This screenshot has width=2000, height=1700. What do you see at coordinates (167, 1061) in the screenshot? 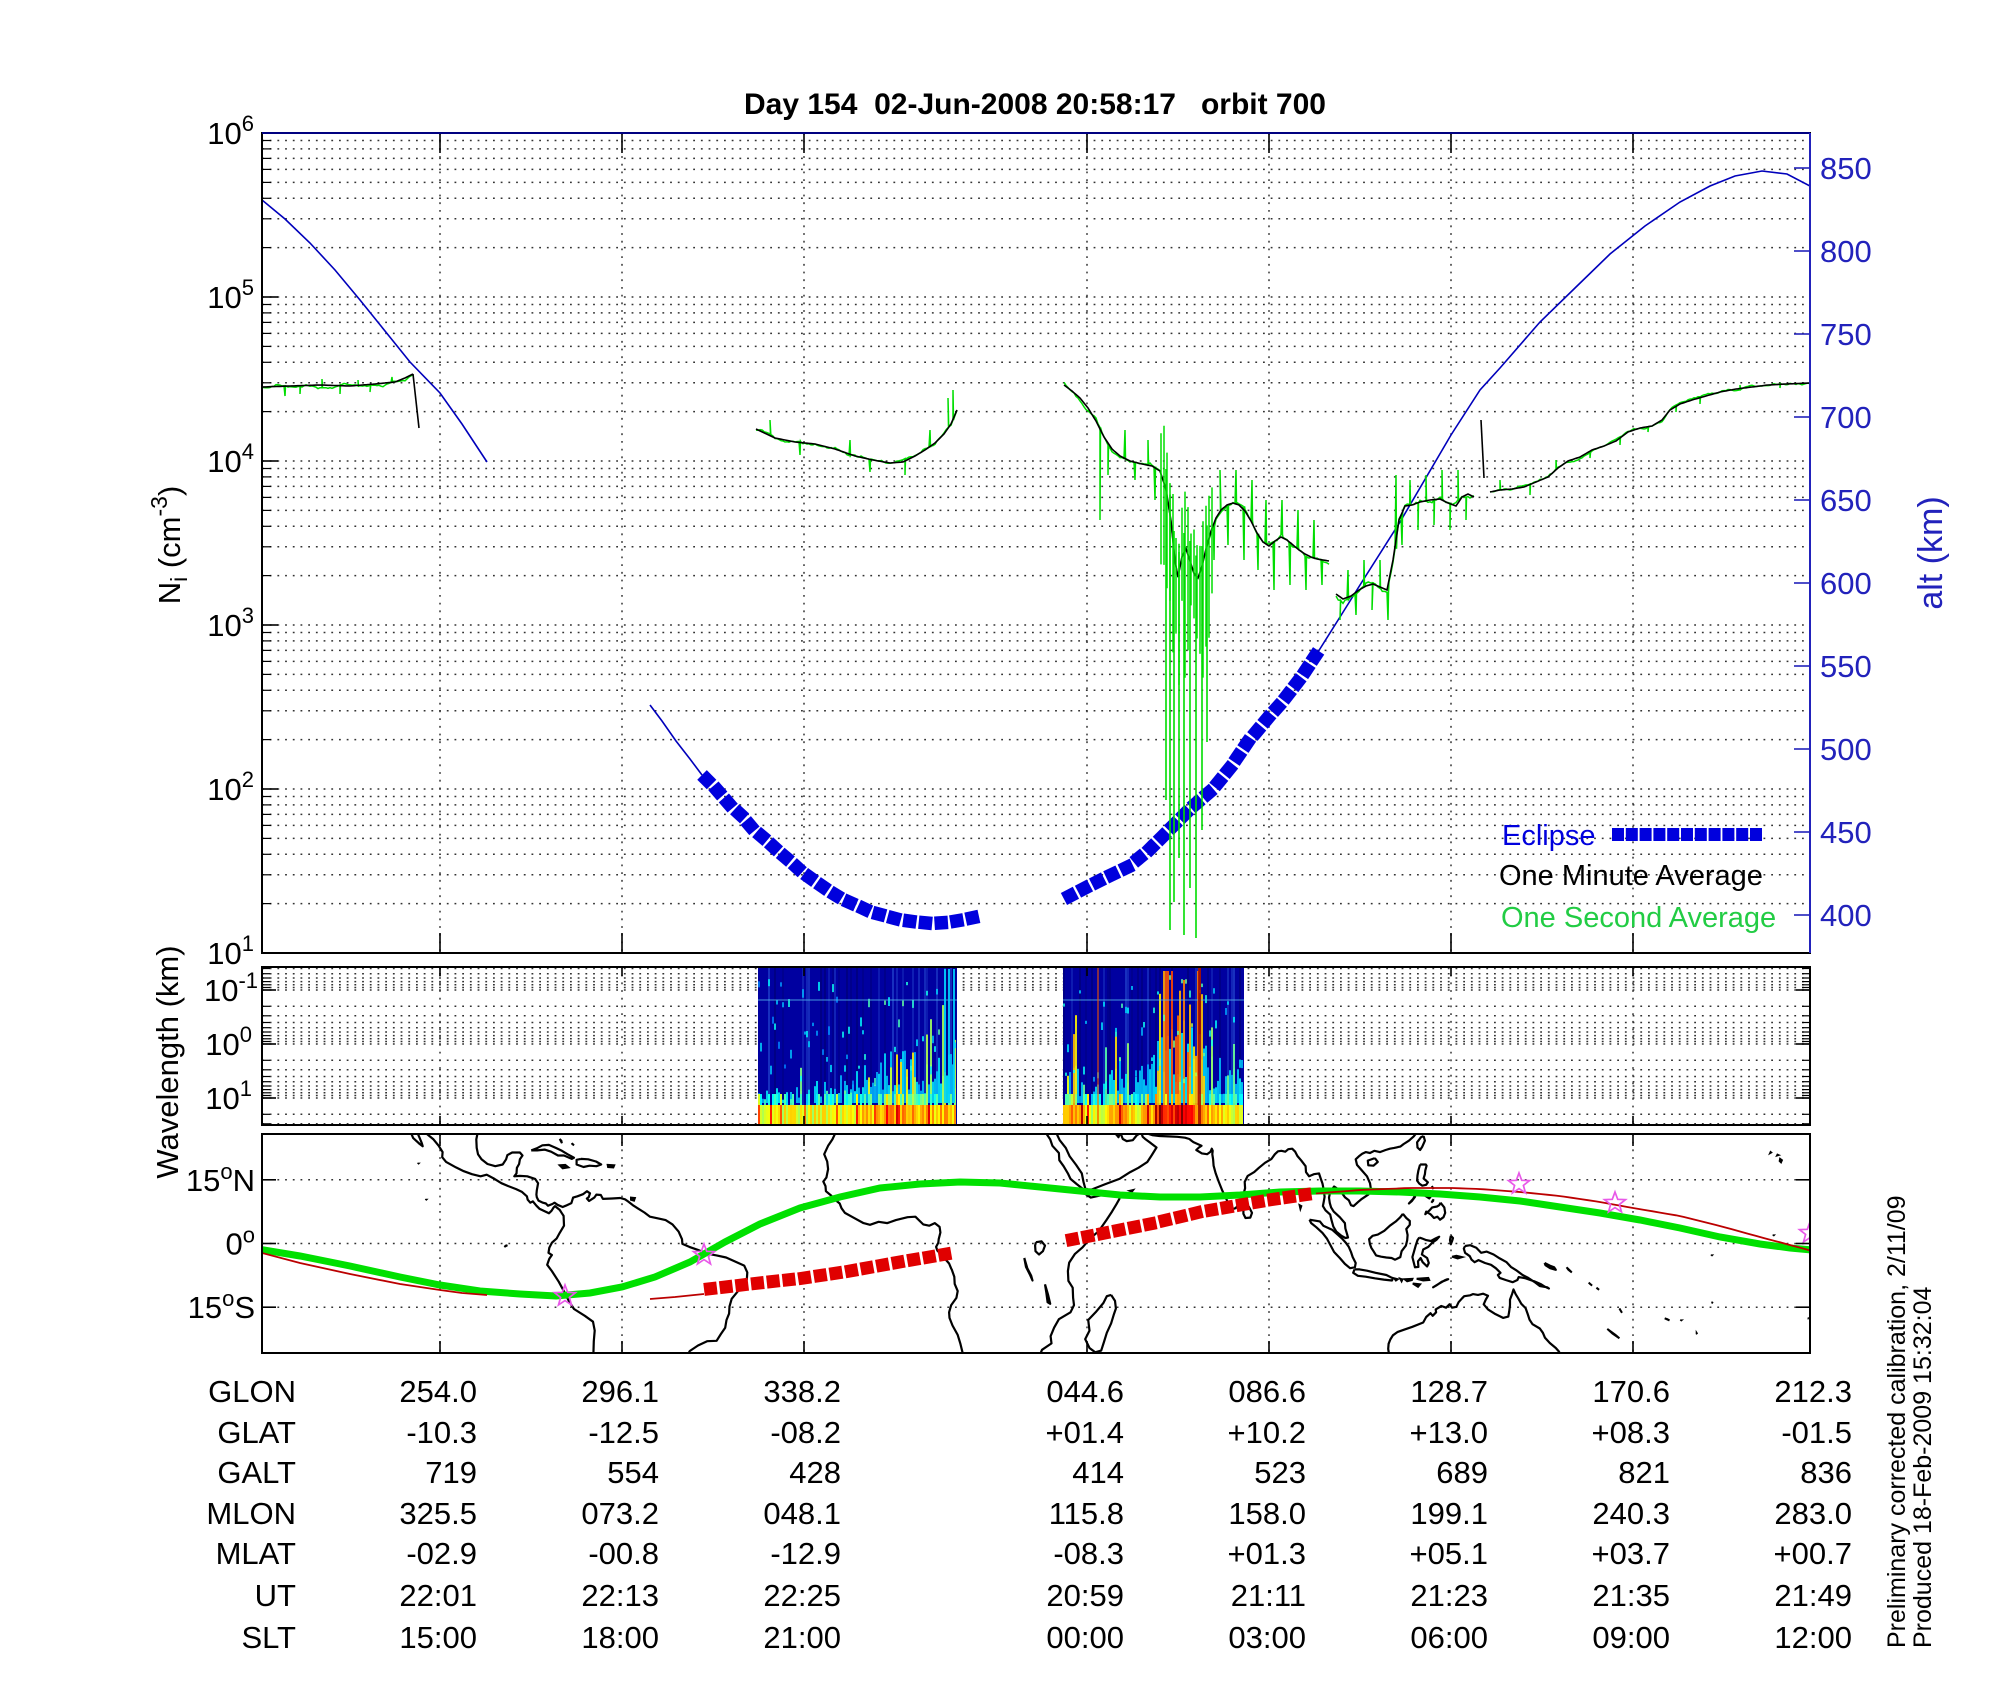
I see `svg-text: Wavelength (km)` at bounding box center [167, 1061].